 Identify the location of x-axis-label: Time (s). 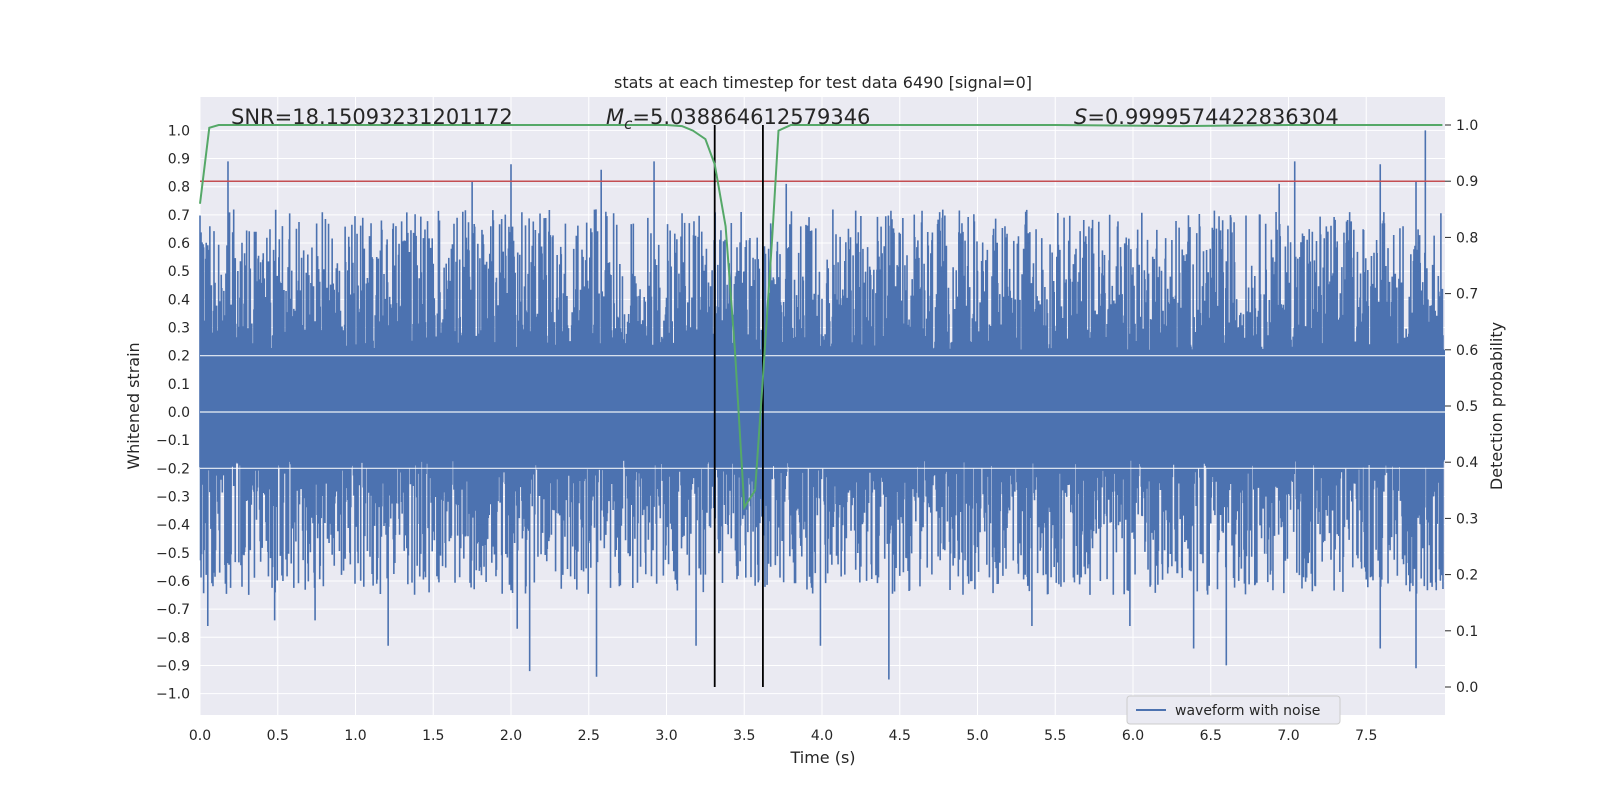
(822, 757).